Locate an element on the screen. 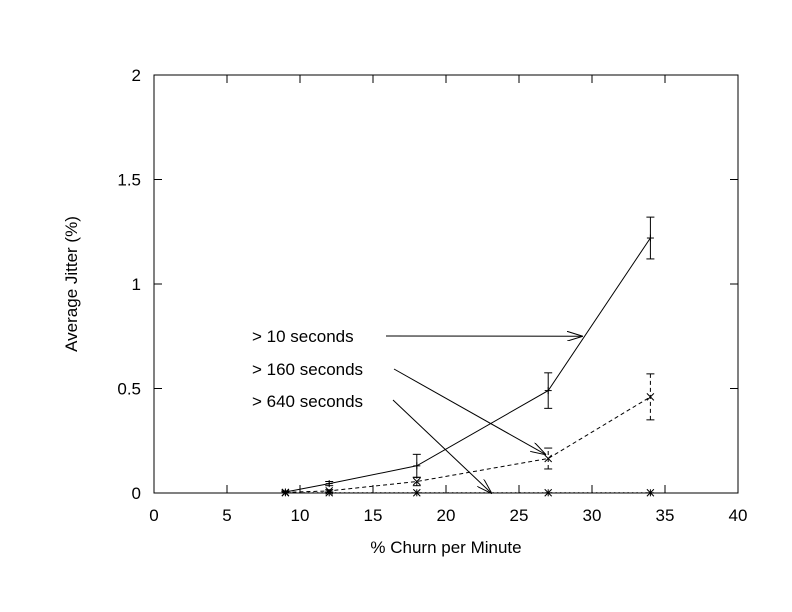 This screenshot has height=612, width=792. y-axis-title: Average Jitter (%) is located at coordinates (71, 284).